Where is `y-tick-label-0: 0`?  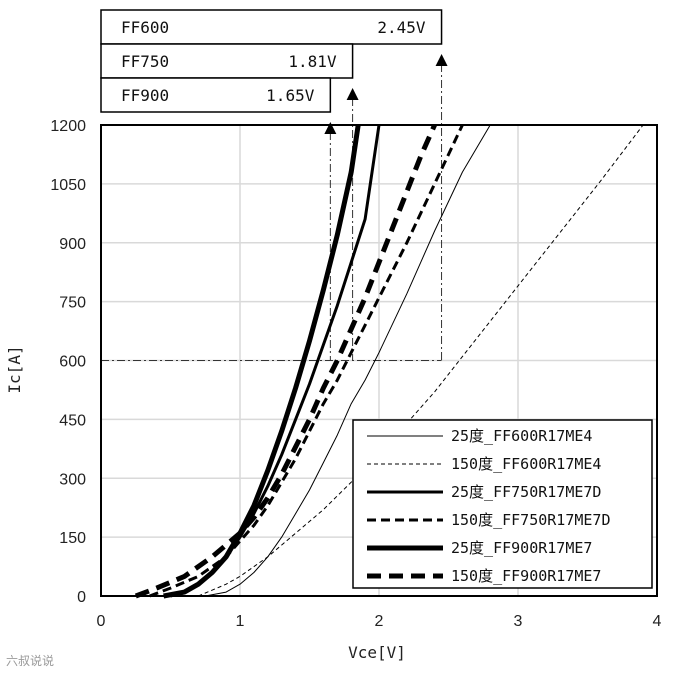
y-tick-label-0: 0 is located at coordinates (81, 597).